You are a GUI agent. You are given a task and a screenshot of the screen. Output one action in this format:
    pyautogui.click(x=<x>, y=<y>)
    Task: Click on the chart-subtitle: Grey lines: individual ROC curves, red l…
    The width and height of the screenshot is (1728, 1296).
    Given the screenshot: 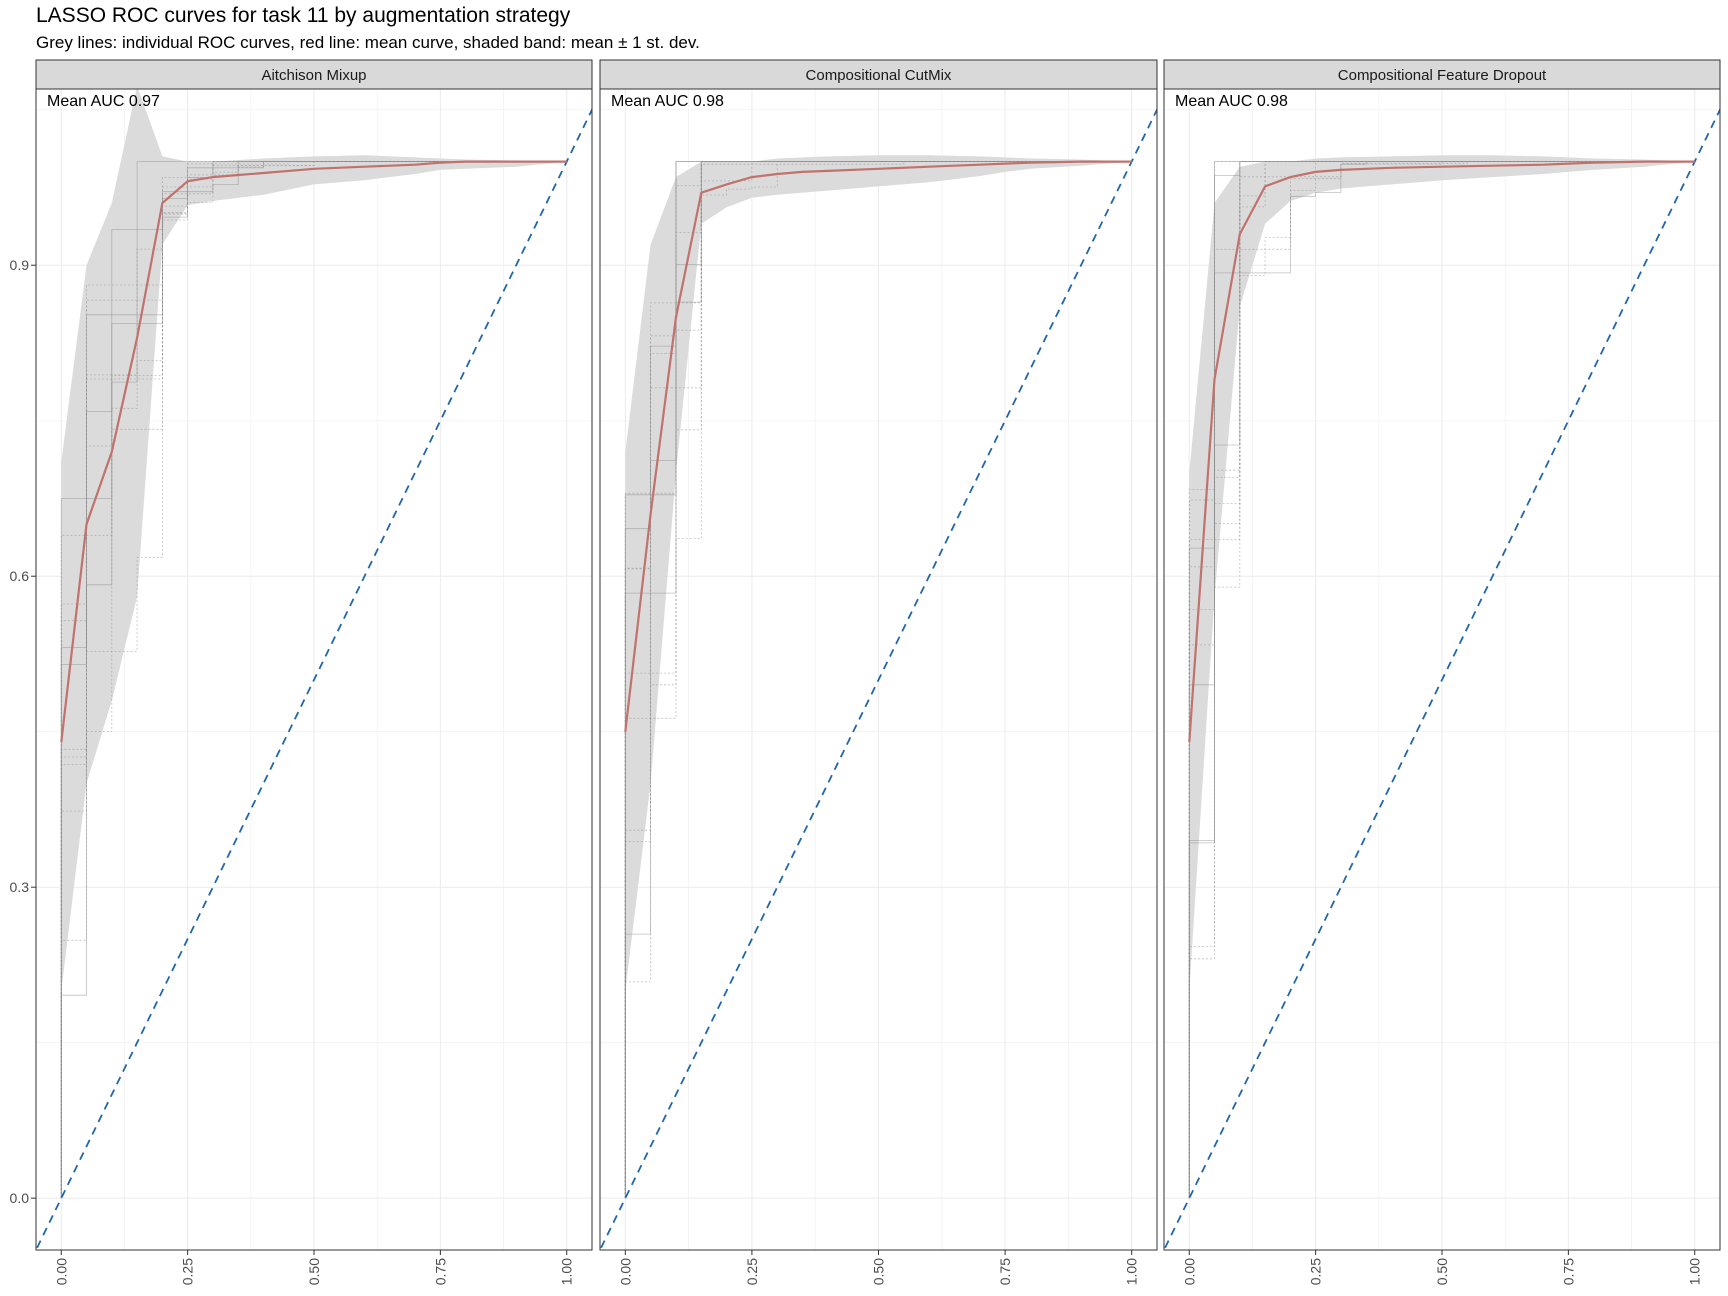 What is the action you would take?
    pyautogui.click(x=368, y=42)
    